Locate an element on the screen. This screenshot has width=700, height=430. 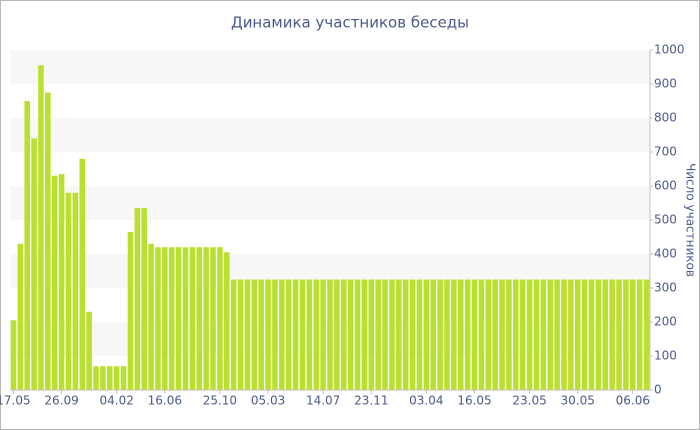
y-tick-label: 500 is located at coordinates (665, 220).